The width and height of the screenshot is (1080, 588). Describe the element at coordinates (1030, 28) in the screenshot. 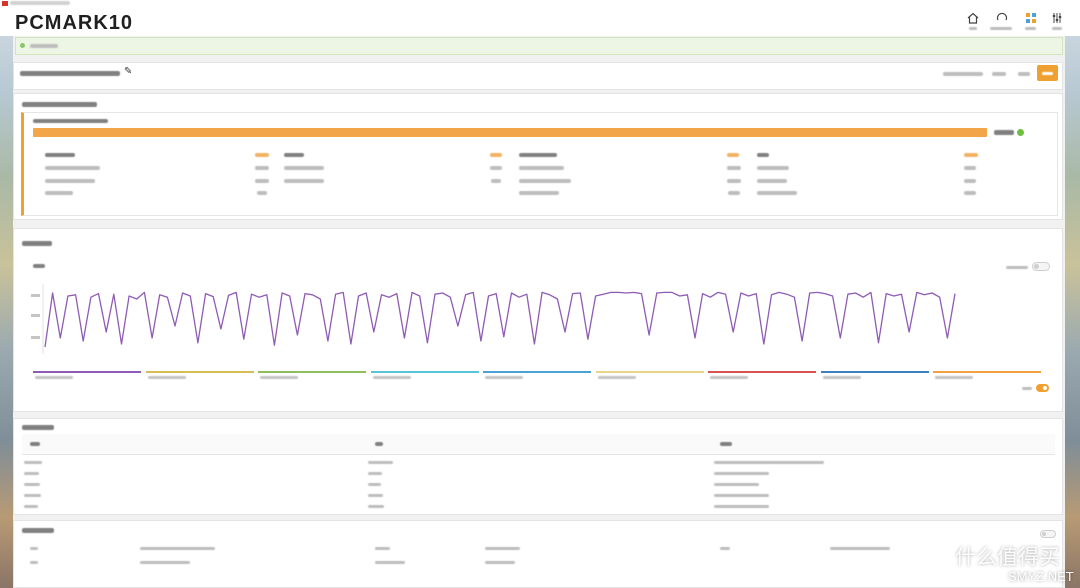

I see `apps-label` at that location.